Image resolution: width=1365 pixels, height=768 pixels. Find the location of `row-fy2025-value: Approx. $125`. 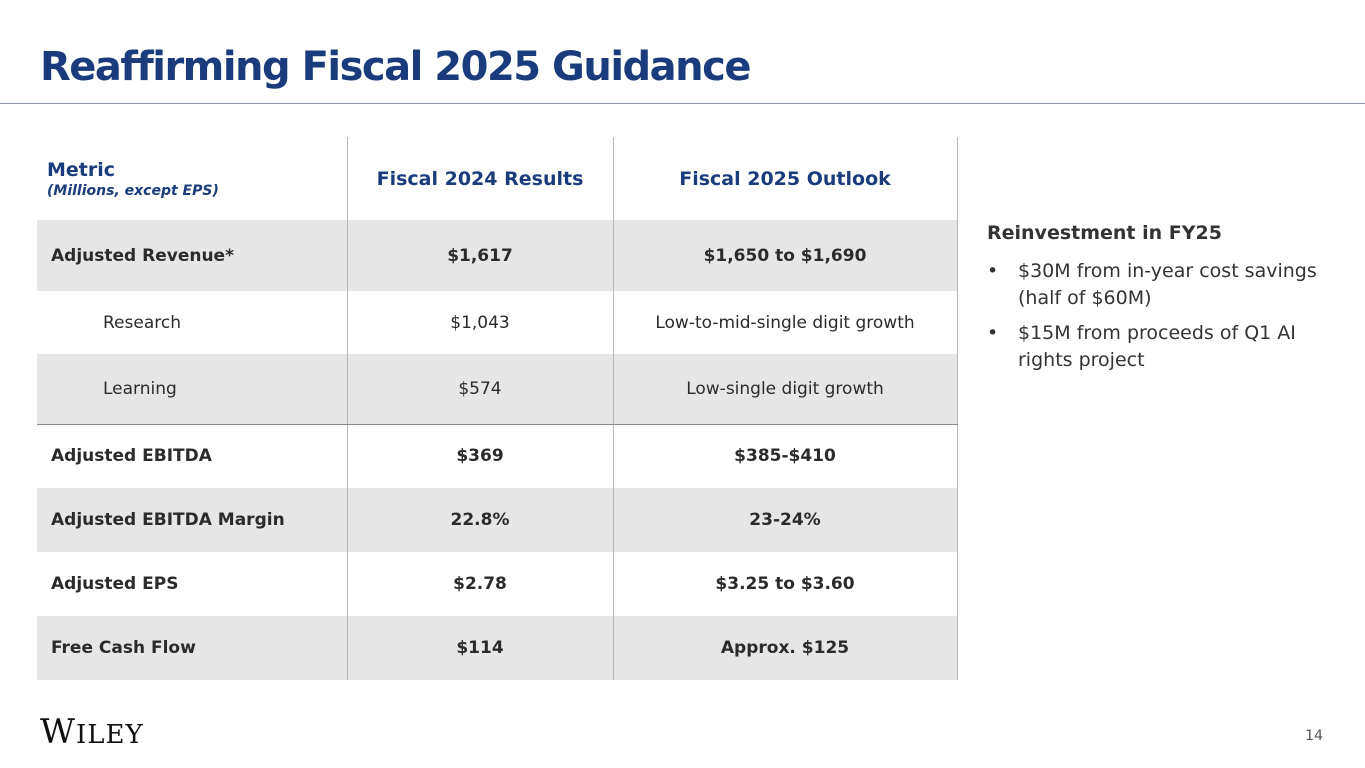

row-fy2025-value: Approx. $125 is located at coordinates (785, 648).